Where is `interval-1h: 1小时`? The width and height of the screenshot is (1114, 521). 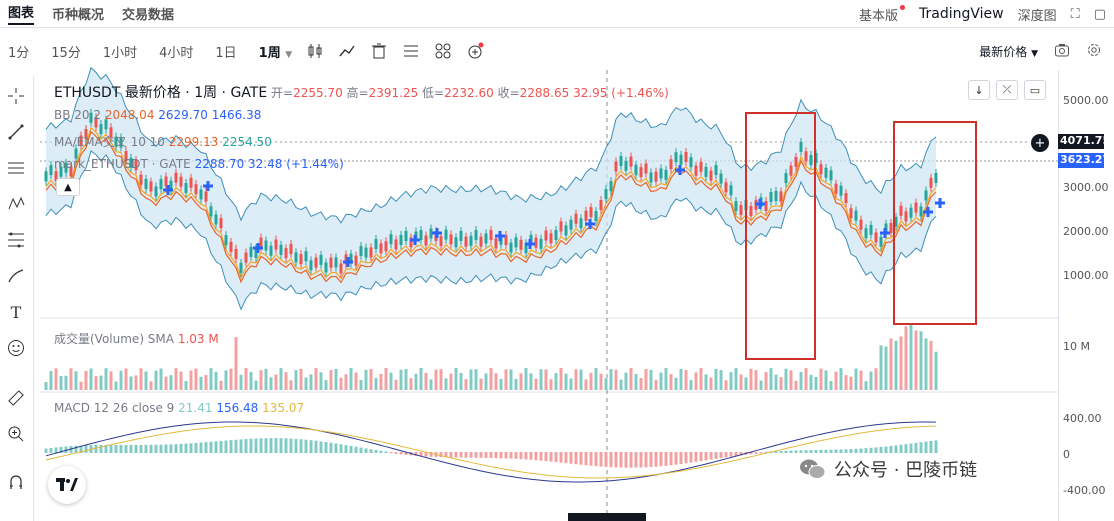 interval-1h: 1小时 is located at coordinates (120, 53).